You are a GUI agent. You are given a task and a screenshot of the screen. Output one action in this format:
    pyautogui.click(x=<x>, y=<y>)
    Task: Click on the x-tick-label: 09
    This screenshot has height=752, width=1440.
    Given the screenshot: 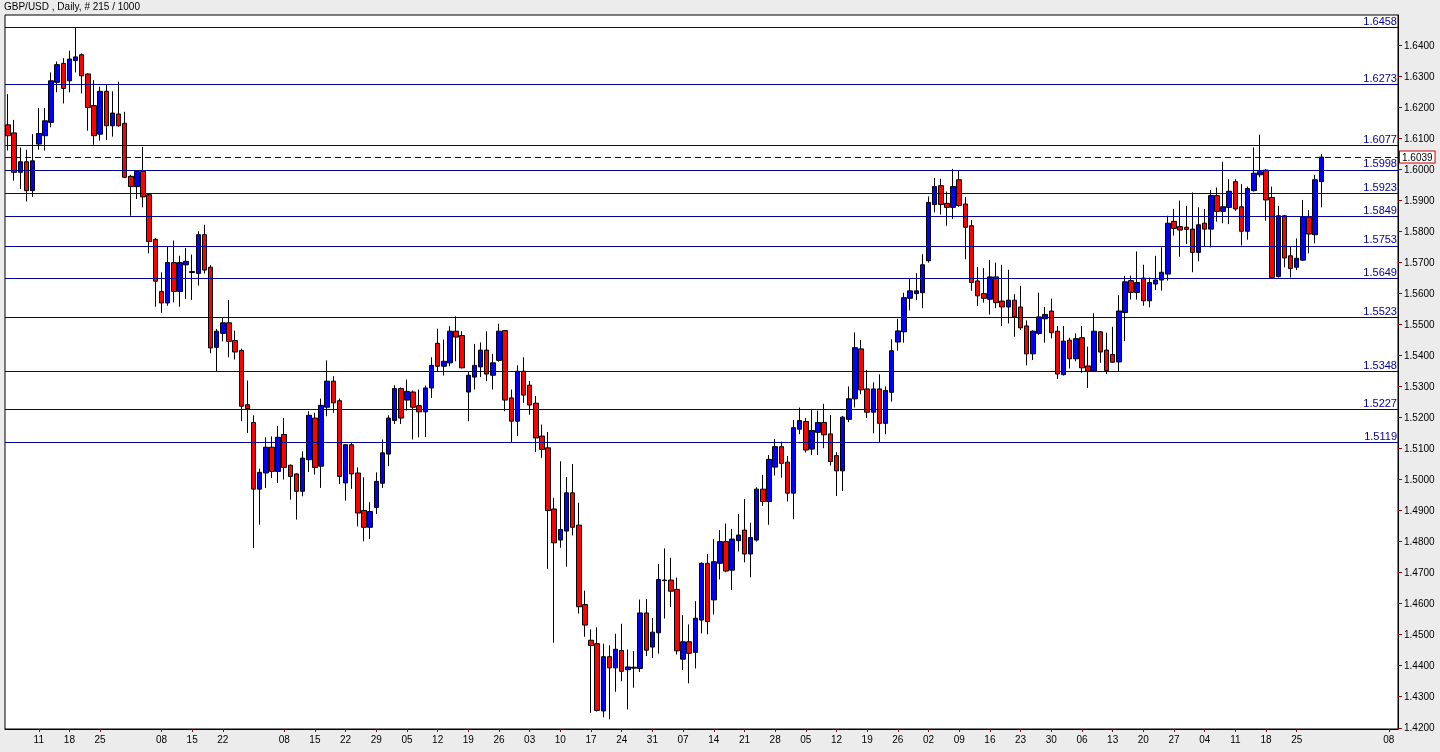 What is the action you would take?
    pyautogui.click(x=959, y=739)
    